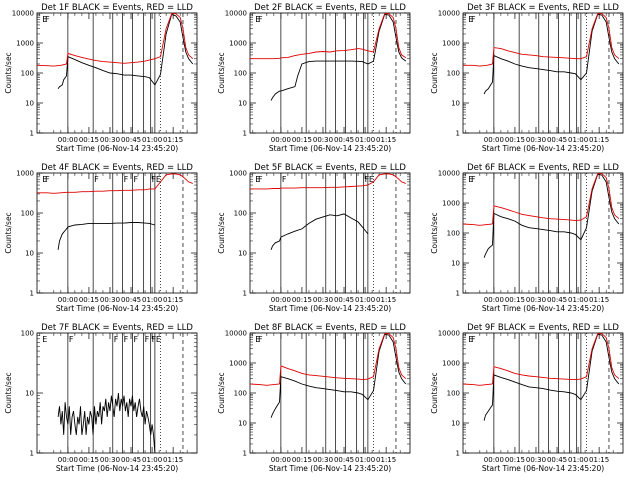 The width and height of the screenshot is (640, 480). Describe the element at coordinates (543, 168) in the screenshot. I see `panel-title: Det 6F BLACK = Events, RED = LLD` at that location.